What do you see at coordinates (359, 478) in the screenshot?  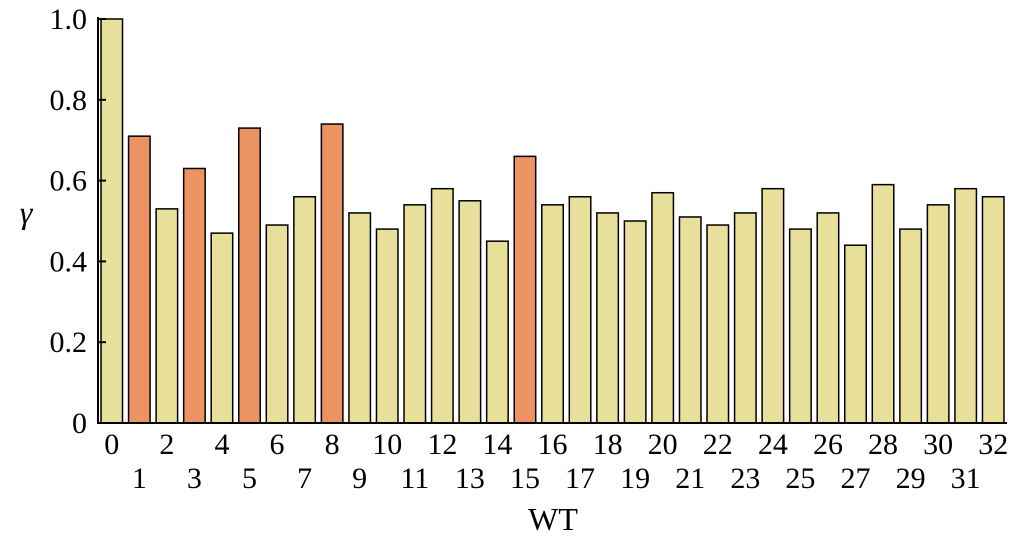 I see `x-tick-label: 9` at bounding box center [359, 478].